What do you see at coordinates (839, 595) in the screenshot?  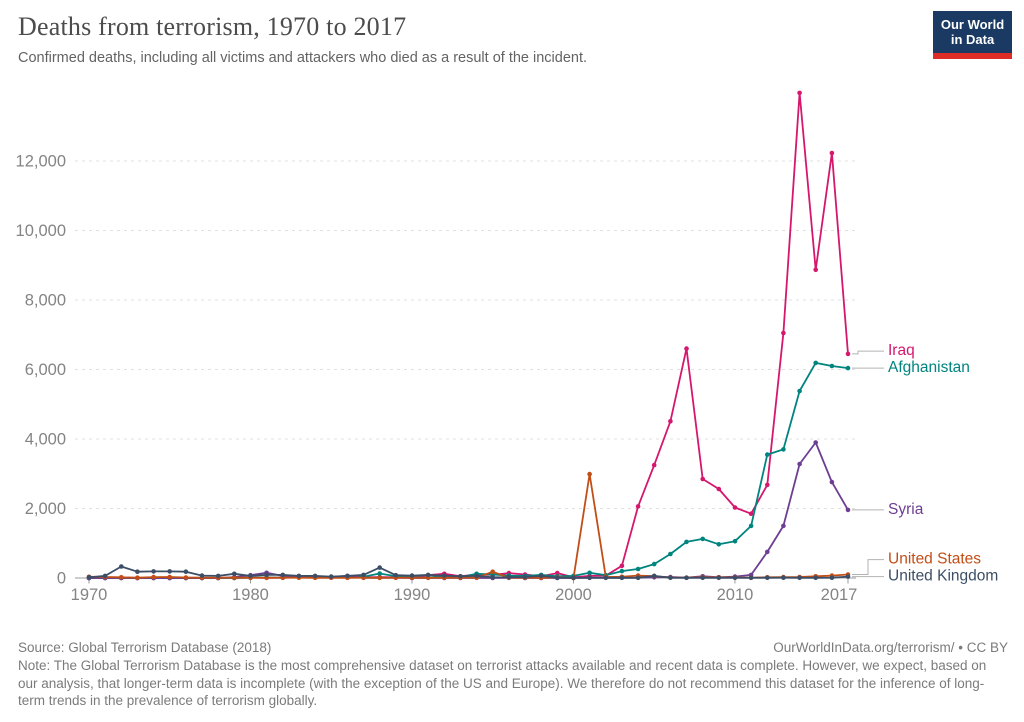 I see `x-tick-label: 2017` at bounding box center [839, 595].